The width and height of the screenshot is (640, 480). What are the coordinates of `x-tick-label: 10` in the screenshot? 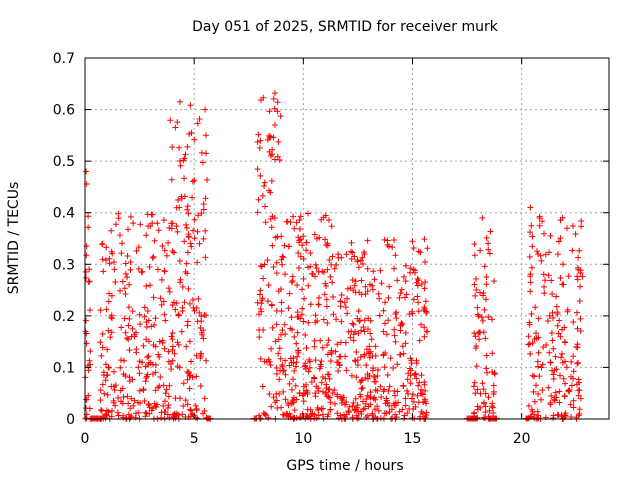 It's located at (303, 439).